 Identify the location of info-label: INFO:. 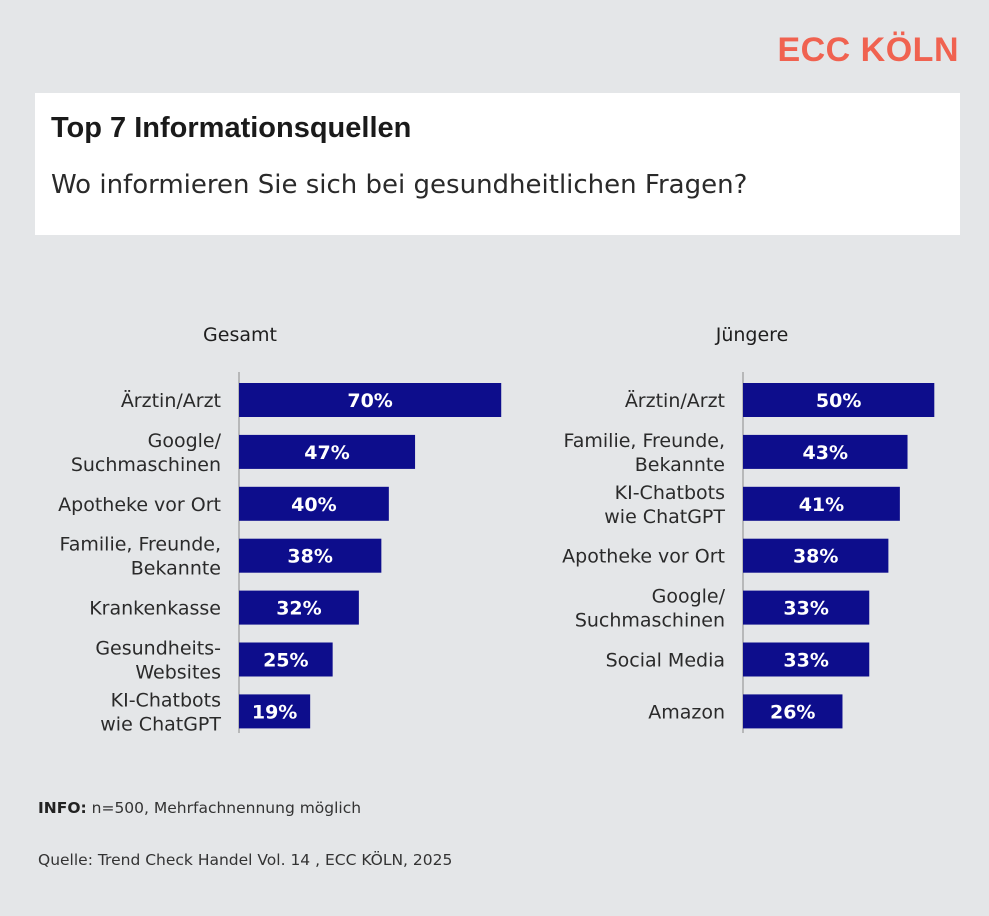
(62, 808).